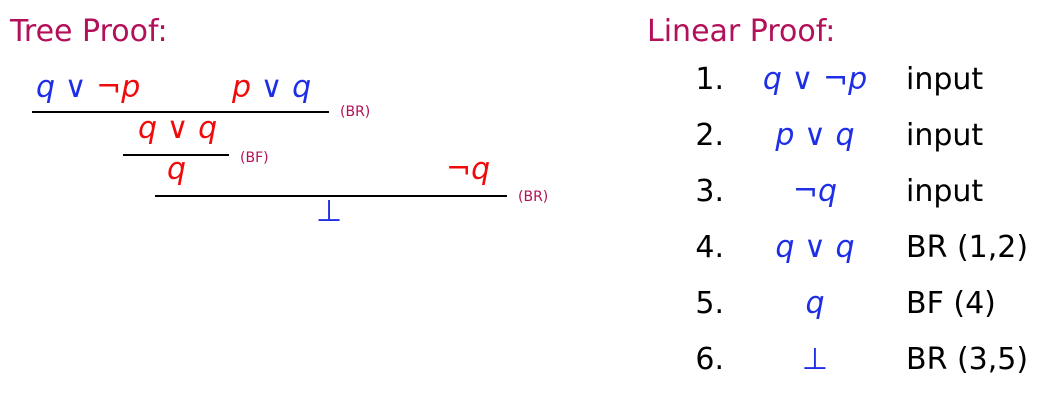  Describe the element at coordinates (88, 87) in the screenshot. I see `tree-premise-q-or-not-p: q ∨ ¬p` at that location.